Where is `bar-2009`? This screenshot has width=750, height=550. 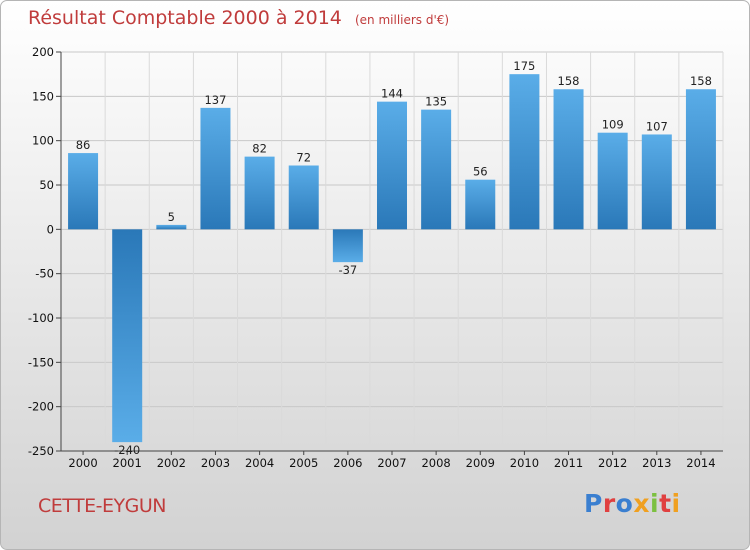 bar-2009 is located at coordinates (480, 204).